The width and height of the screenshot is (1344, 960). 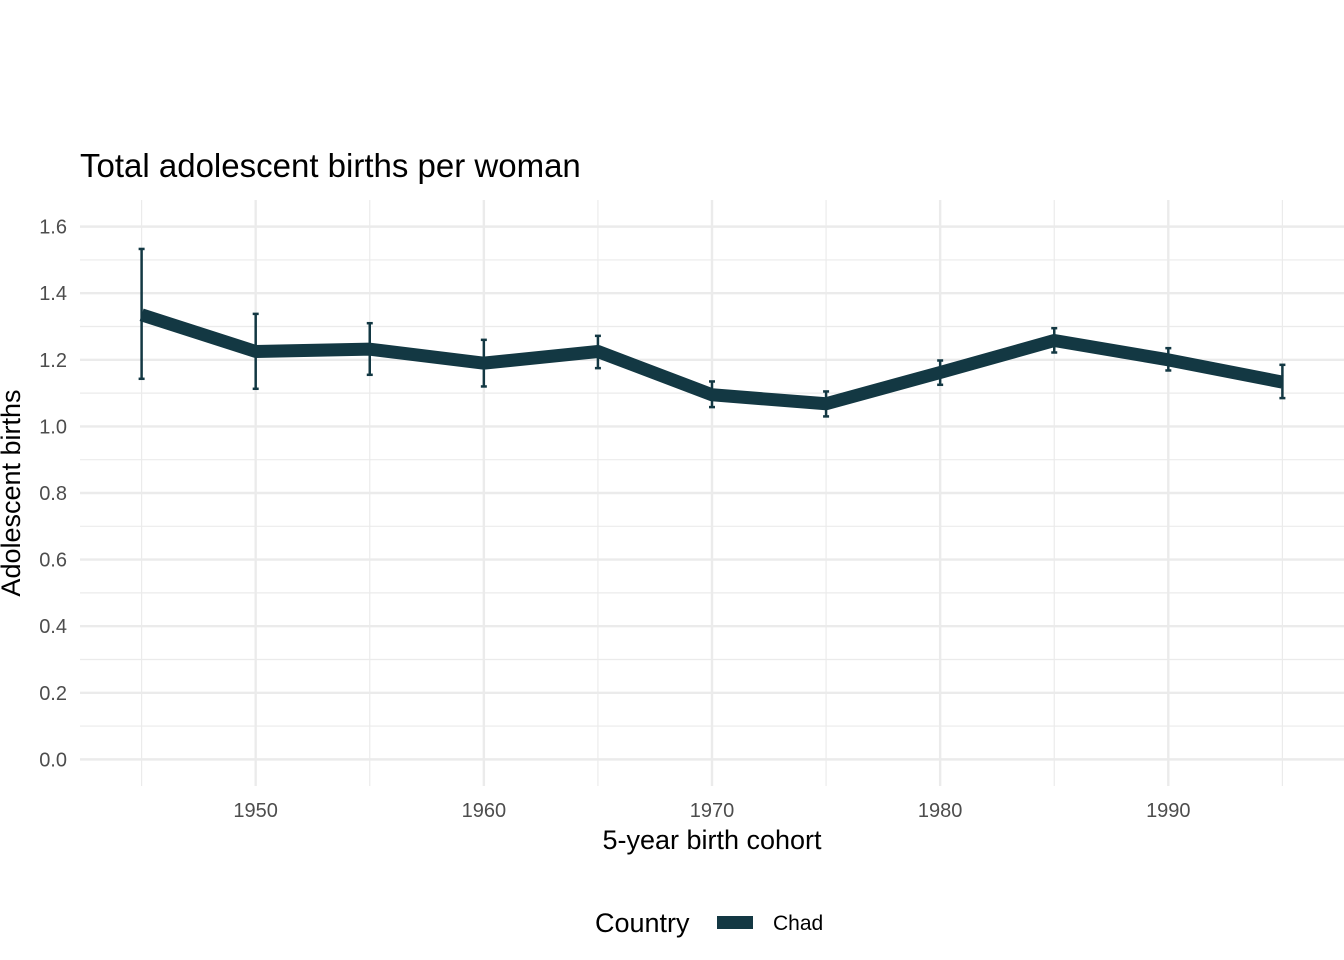 I want to click on y-axis-title: Adolescent births, so click(x=13, y=492).